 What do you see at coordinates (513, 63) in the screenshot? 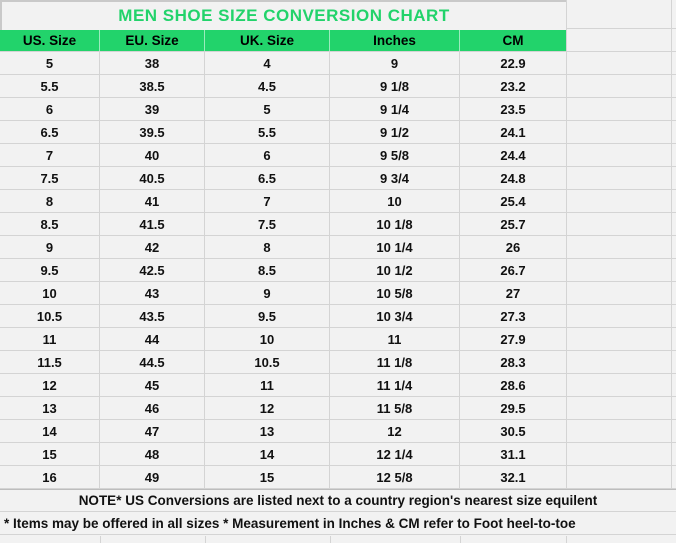
I see `table-cell: 22.9` at bounding box center [513, 63].